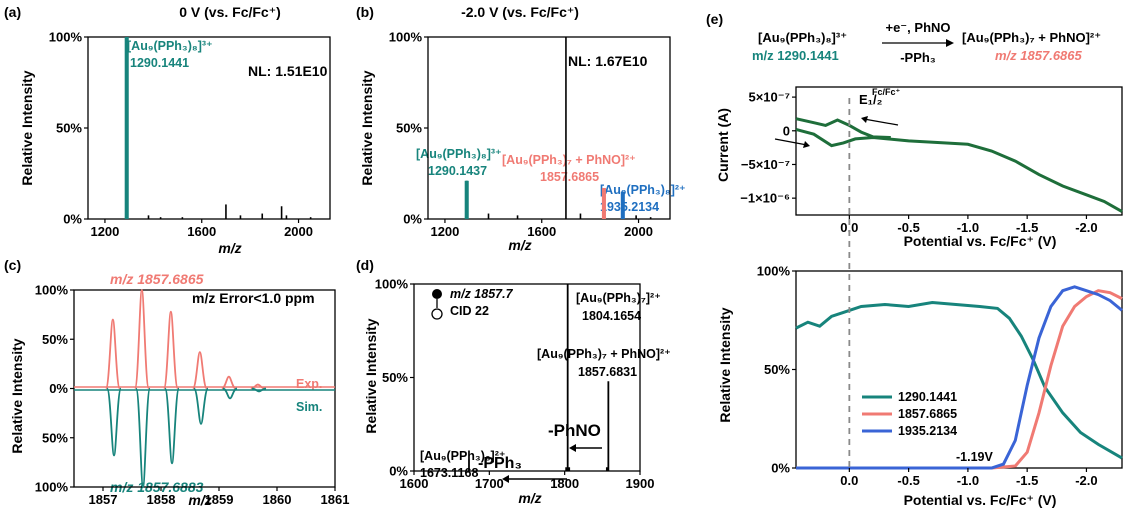  I want to click on panel-c-legend-sim: Sim., so click(309, 407).